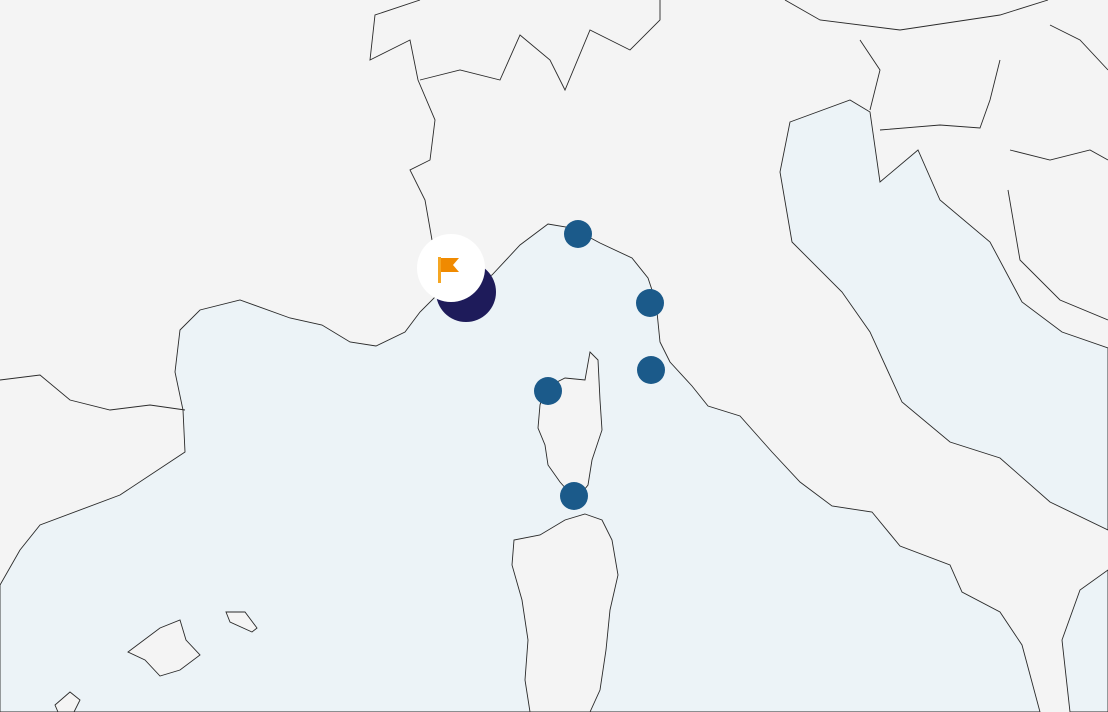 This screenshot has width=1108, height=712. I want to click on border-france-italy, so click(407, 133).